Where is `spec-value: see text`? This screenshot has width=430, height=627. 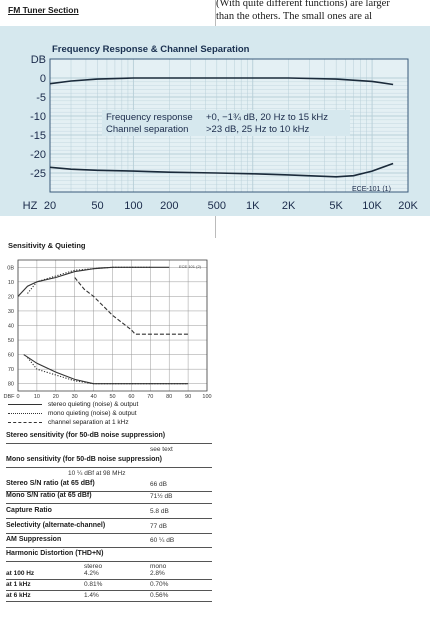 spec-value: see text is located at coordinates (161, 449).